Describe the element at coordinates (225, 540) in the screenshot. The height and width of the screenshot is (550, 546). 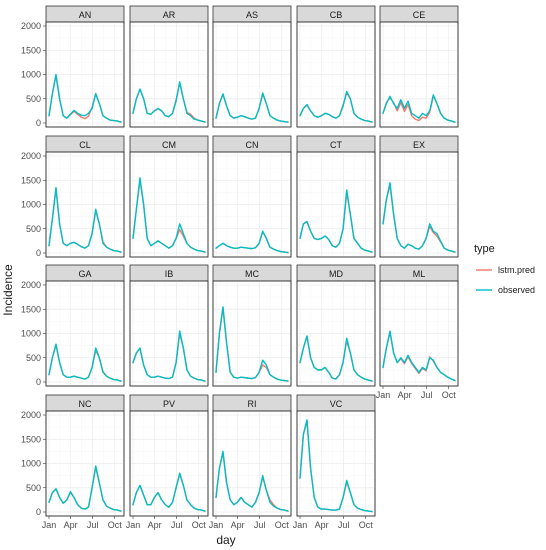
I see `x-axis-title: day` at that location.